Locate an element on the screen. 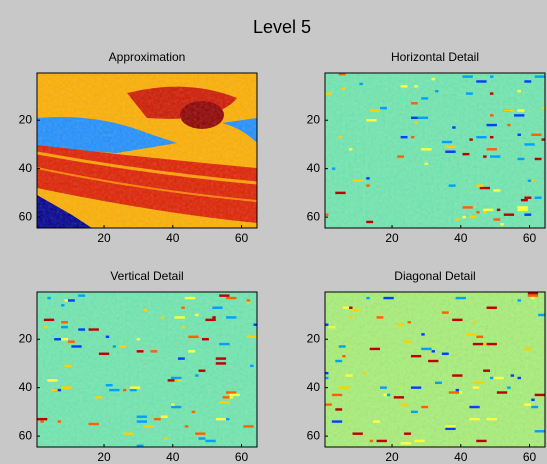 Image resolution: width=547 pixels, height=464 pixels. x-tick-label: 60 is located at coordinates (242, 238).